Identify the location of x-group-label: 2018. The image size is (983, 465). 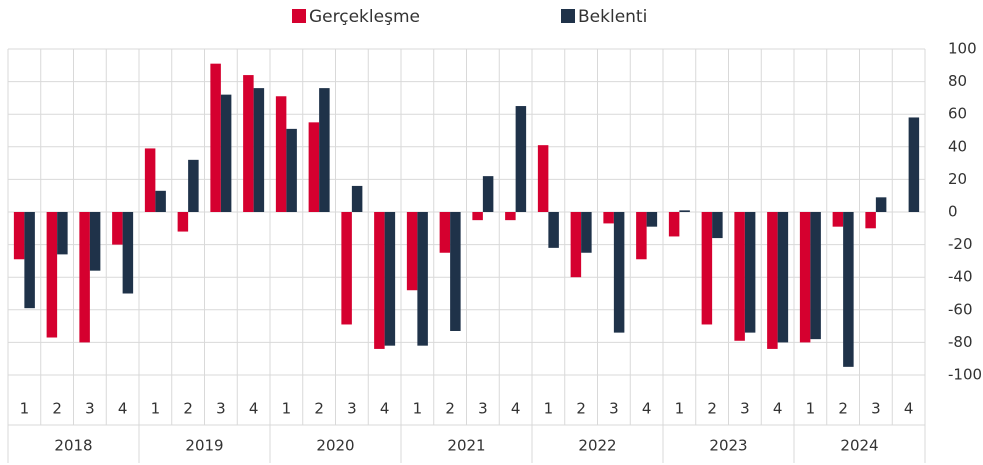
(73, 446).